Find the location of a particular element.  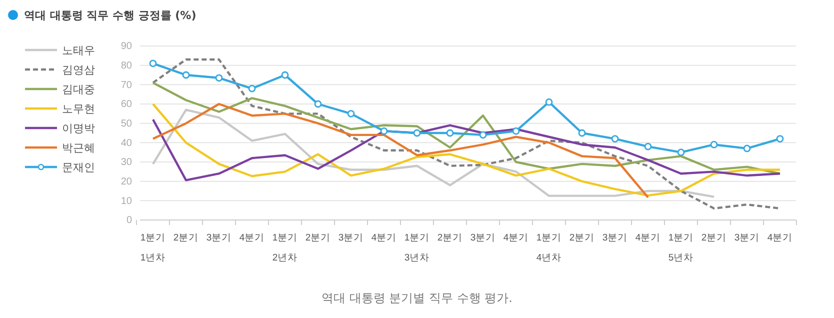

y-tick-label: 60 is located at coordinates (126, 104).